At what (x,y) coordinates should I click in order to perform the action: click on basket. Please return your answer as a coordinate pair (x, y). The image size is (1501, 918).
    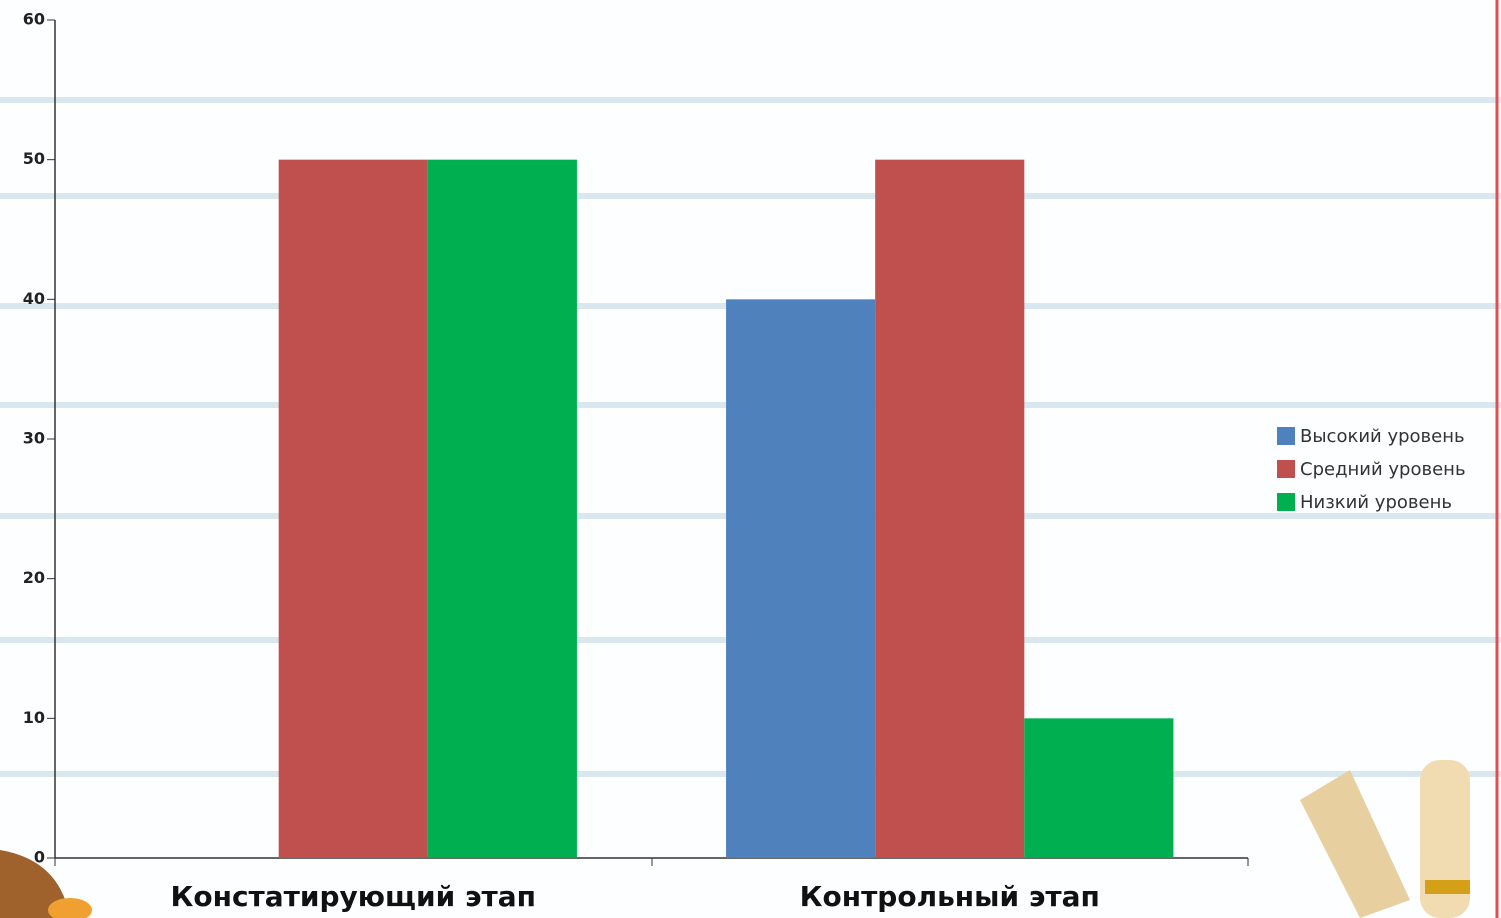
    Looking at the image, I should click on (35, 884).